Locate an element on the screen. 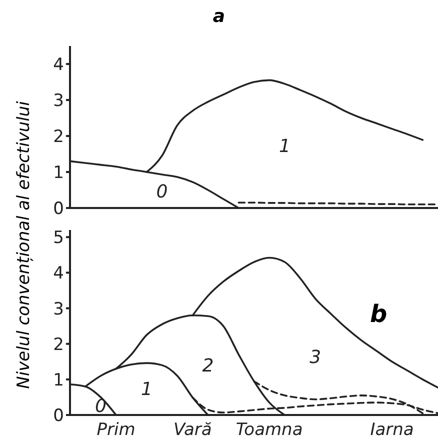 The image size is (438, 445). series-label: 2 is located at coordinates (208, 366).